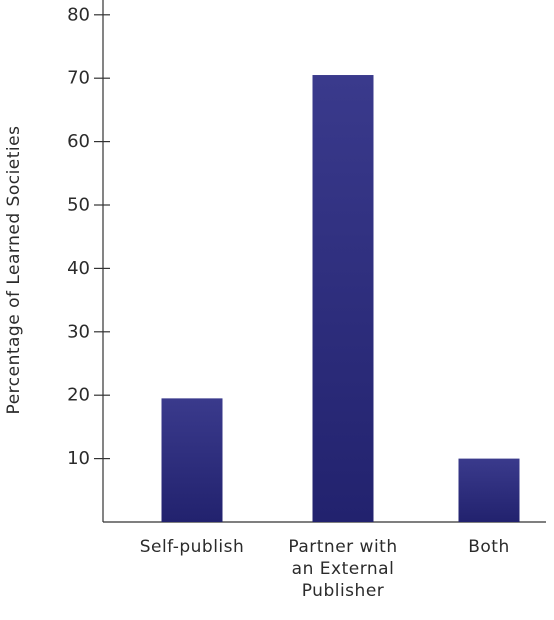 The height and width of the screenshot is (620, 554). What do you see at coordinates (78, 458) in the screenshot?
I see `y-tick-label: 10` at bounding box center [78, 458].